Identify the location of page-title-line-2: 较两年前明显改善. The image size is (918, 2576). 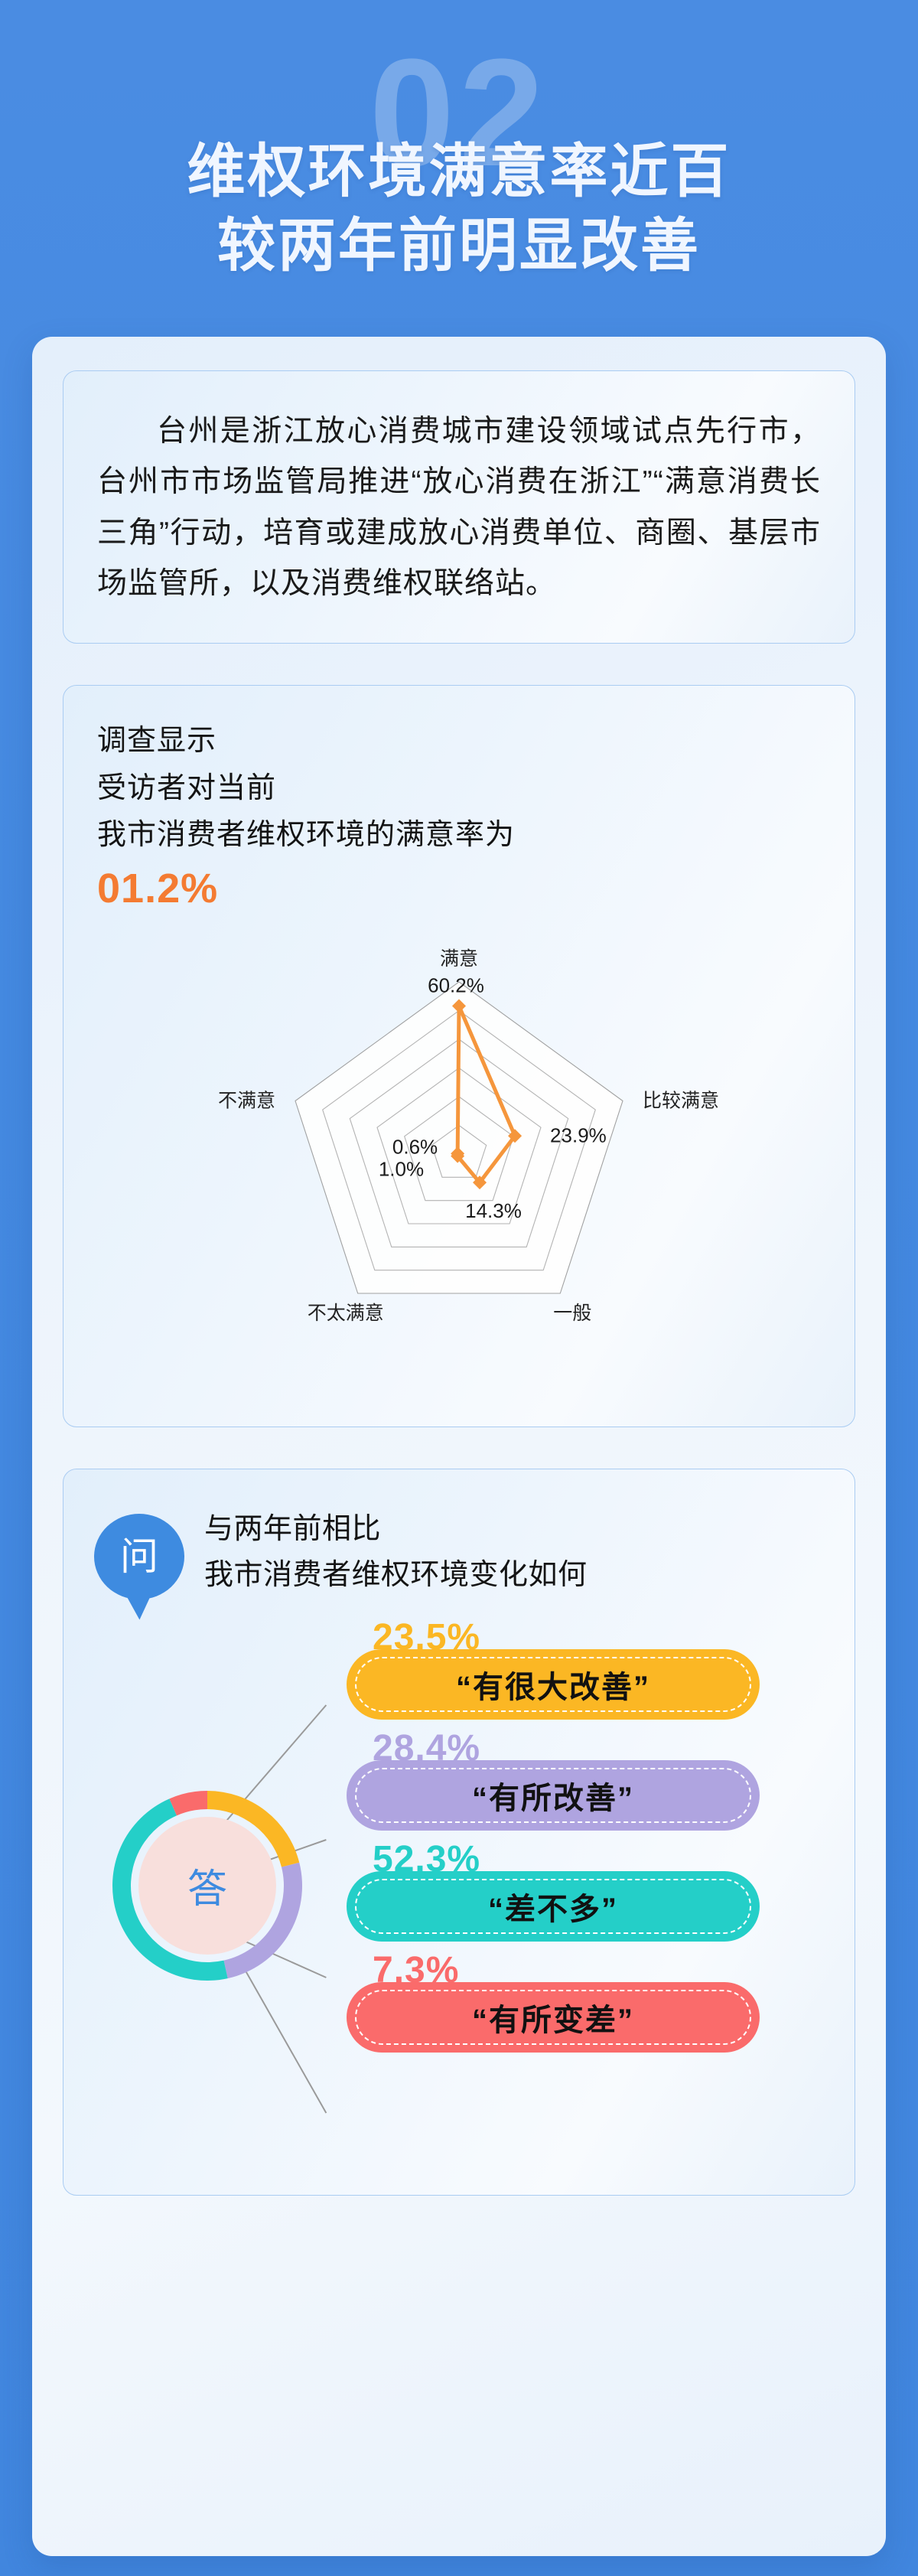
(459, 246).